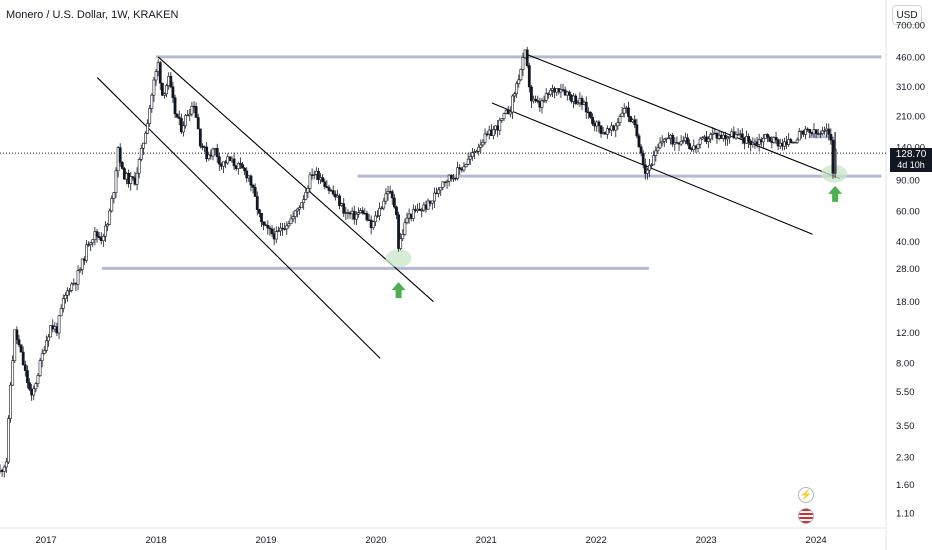 The image size is (932, 550). Describe the element at coordinates (92, 15) in the screenshot. I see `chart-title: Monero / U.S. Dollar, 1W, KRAKEN` at that location.